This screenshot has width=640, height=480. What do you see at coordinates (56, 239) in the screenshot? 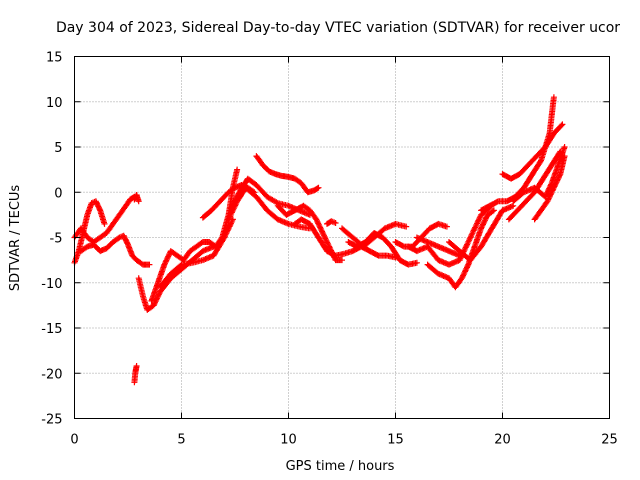
I see `y-tick-label: -5` at bounding box center [56, 239].